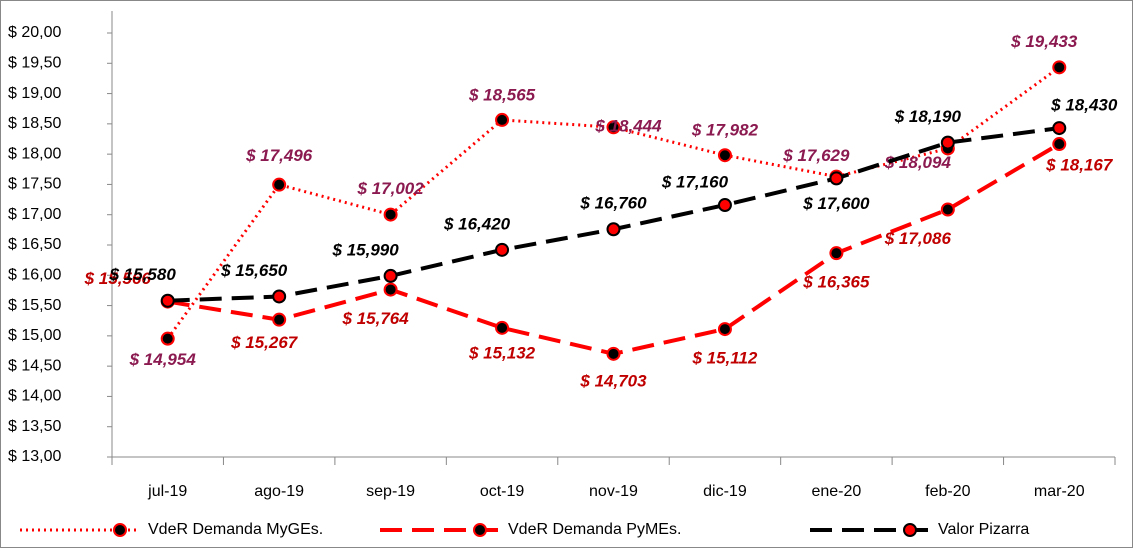 The height and width of the screenshot is (553, 1133). Describe the element at coordinates (816, 155) in the screenshot. I see `data-label: $ 17,629` at that location.